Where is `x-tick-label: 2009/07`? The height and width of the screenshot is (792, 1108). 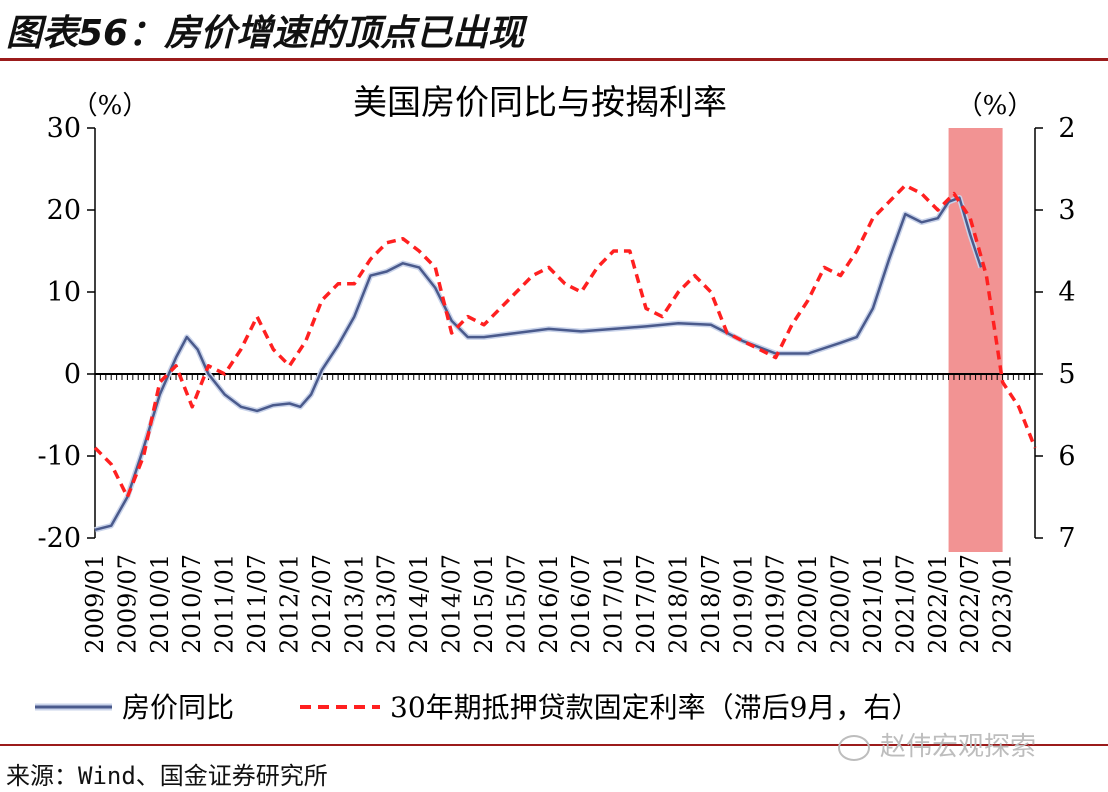 x-tick-label: 2009/07 is located at coordinates (127, 604).